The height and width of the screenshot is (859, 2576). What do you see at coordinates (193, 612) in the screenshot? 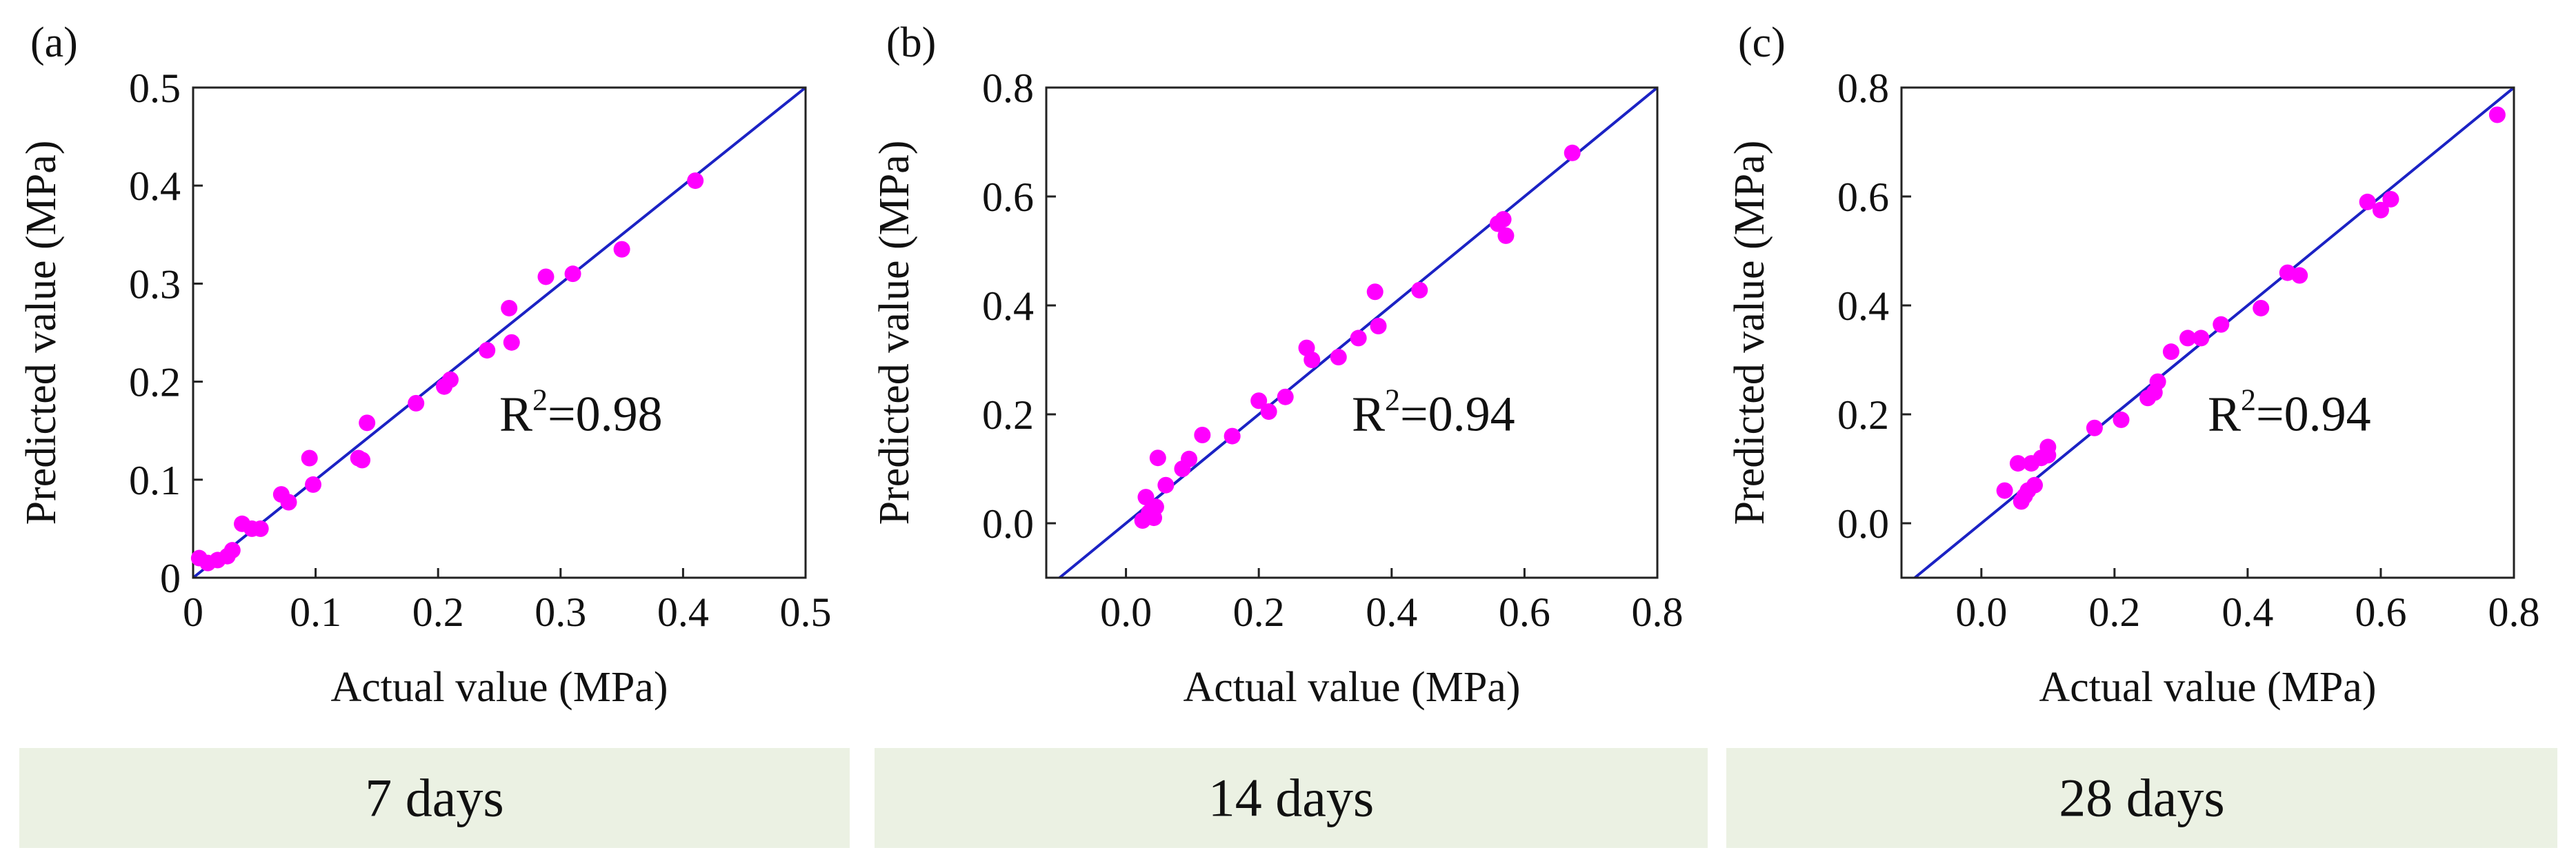
I see `x-tick-label: 0` at bounding box center [193, 612].